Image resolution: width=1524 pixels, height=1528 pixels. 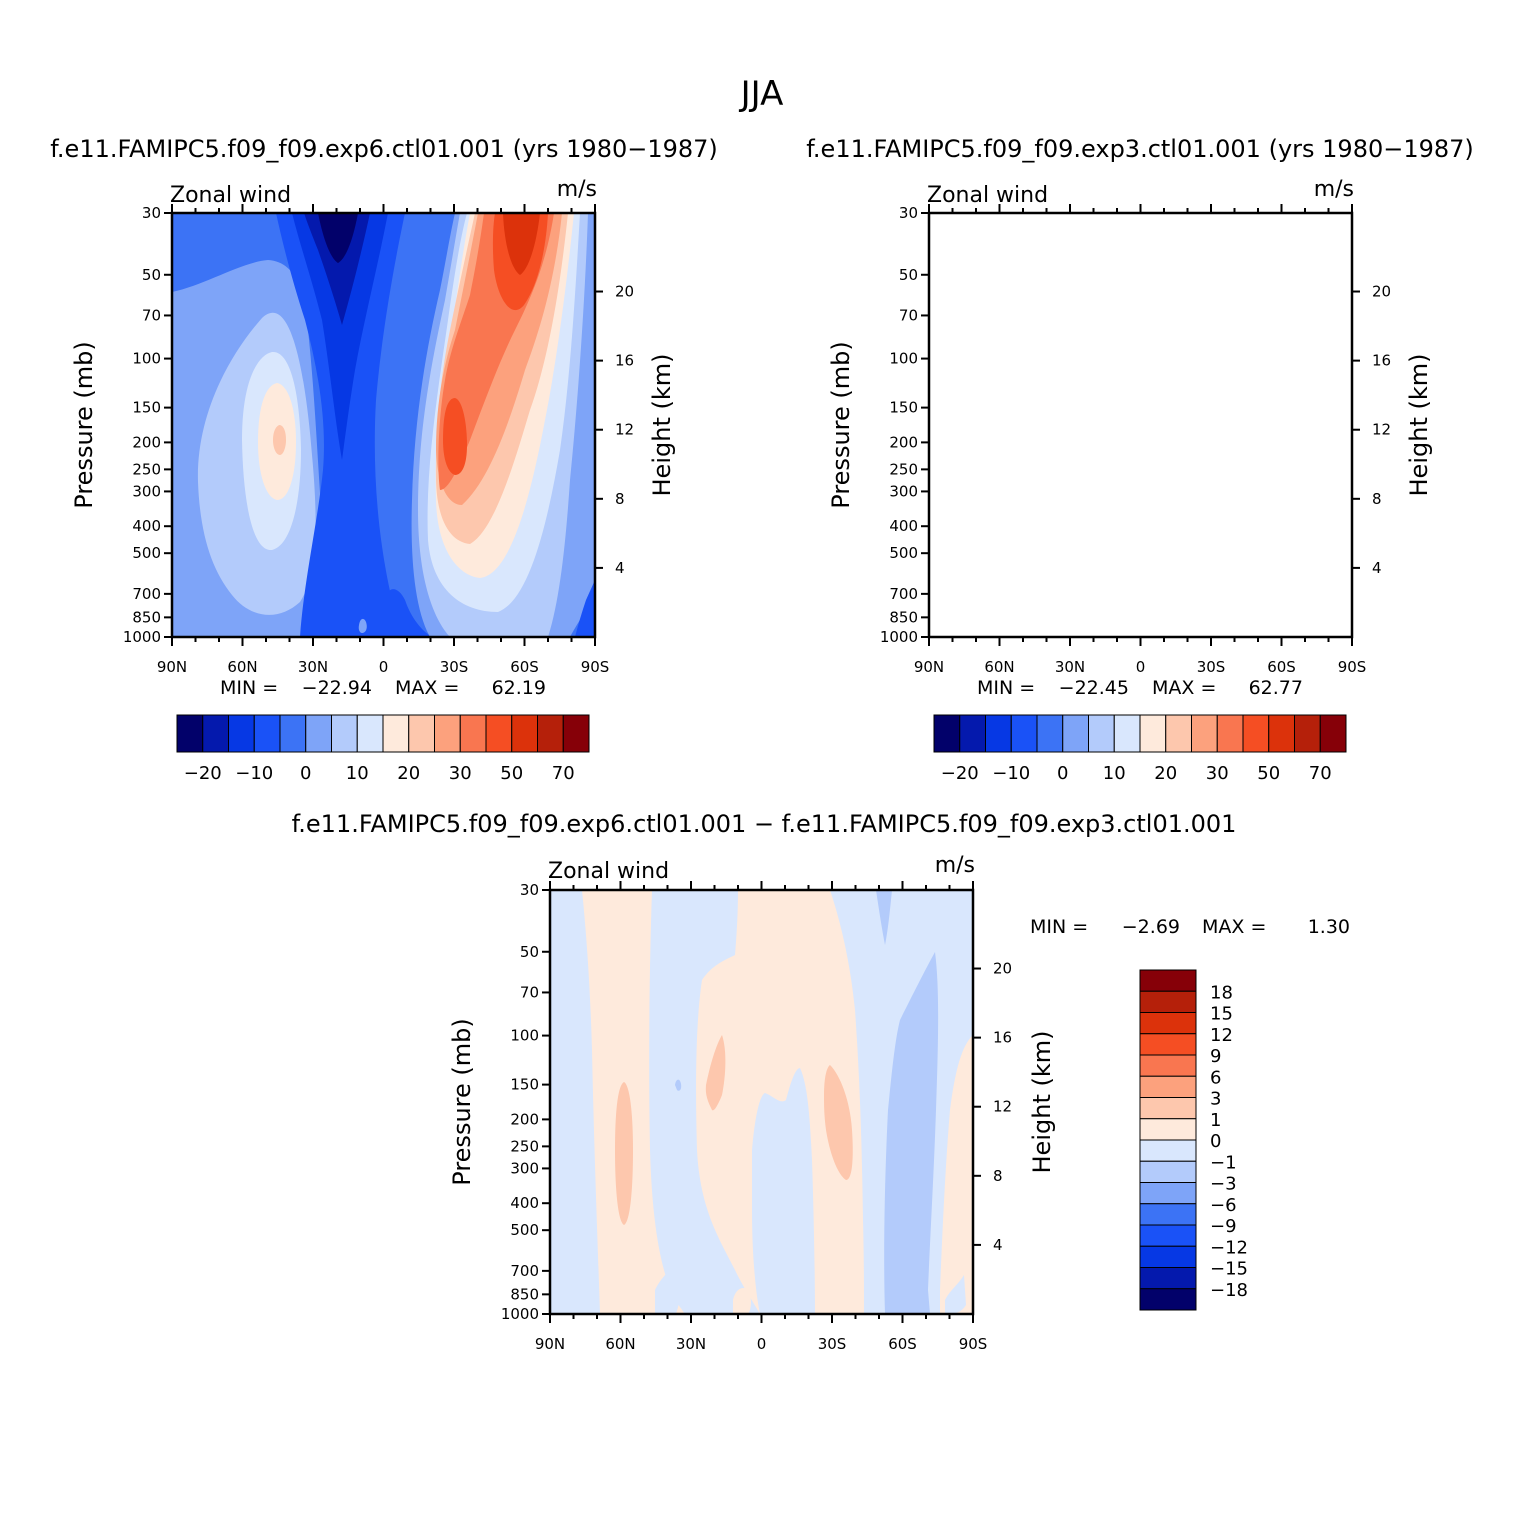 I want to click on y2-tick-label: 16, so click(x=624, y=361).